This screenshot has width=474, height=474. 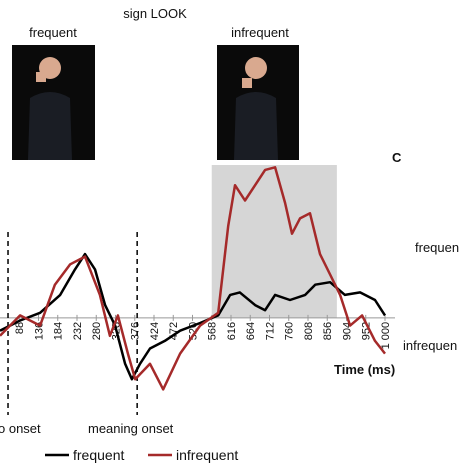 What do you see at coordinates (155, 13) in the screenshot?
I see `title: sign LOOK` at bounding box center [155, 13].